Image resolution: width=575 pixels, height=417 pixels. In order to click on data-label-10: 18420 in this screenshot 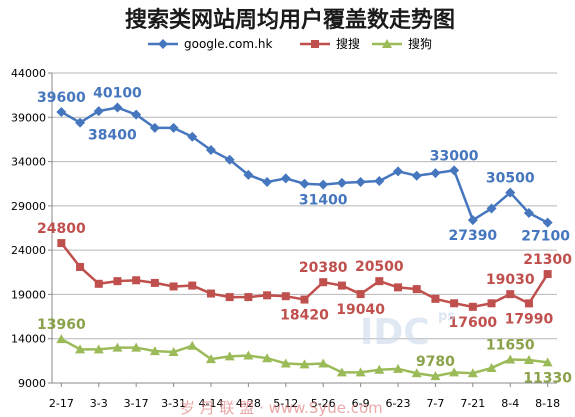, I will do `click(304, 316)`.